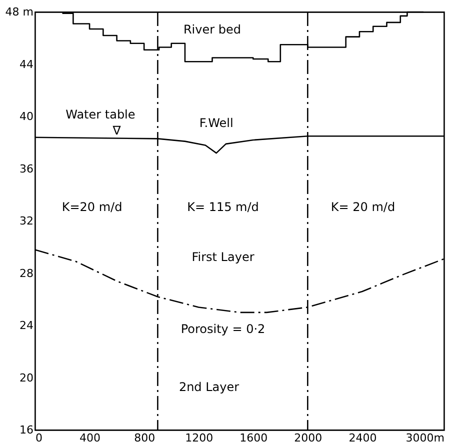 This screenshot has width=463, height=447. What do you see at coordinates (27, 430) in the screenshot?
I see `y-tick-label: 16` at bounding box center [27, 430].